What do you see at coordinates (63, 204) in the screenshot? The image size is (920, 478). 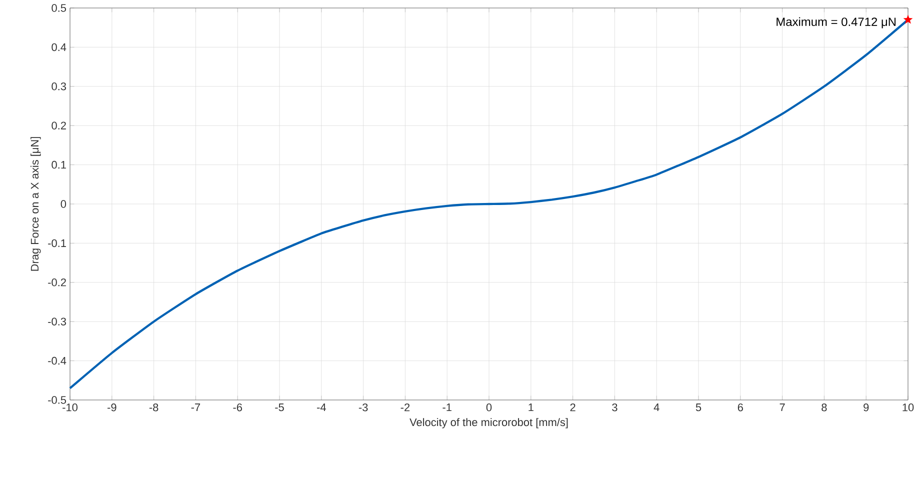 I see `y-tick-label: 0` at bounding box center [63, 204].